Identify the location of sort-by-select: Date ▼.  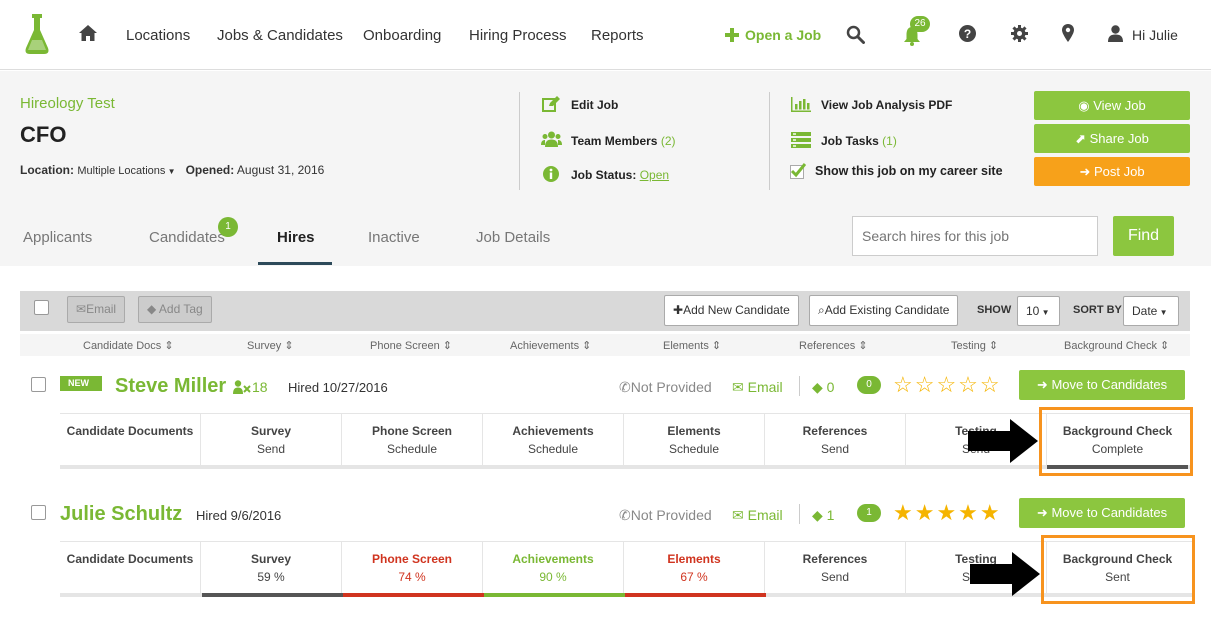
(1151, 311).